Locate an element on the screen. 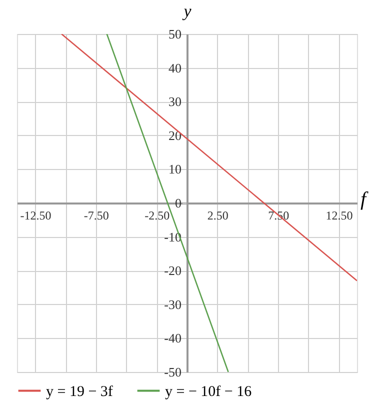 The width and height of the screenshot is (384, 409). y-axis-title: y is located at coordinates (187, 11).